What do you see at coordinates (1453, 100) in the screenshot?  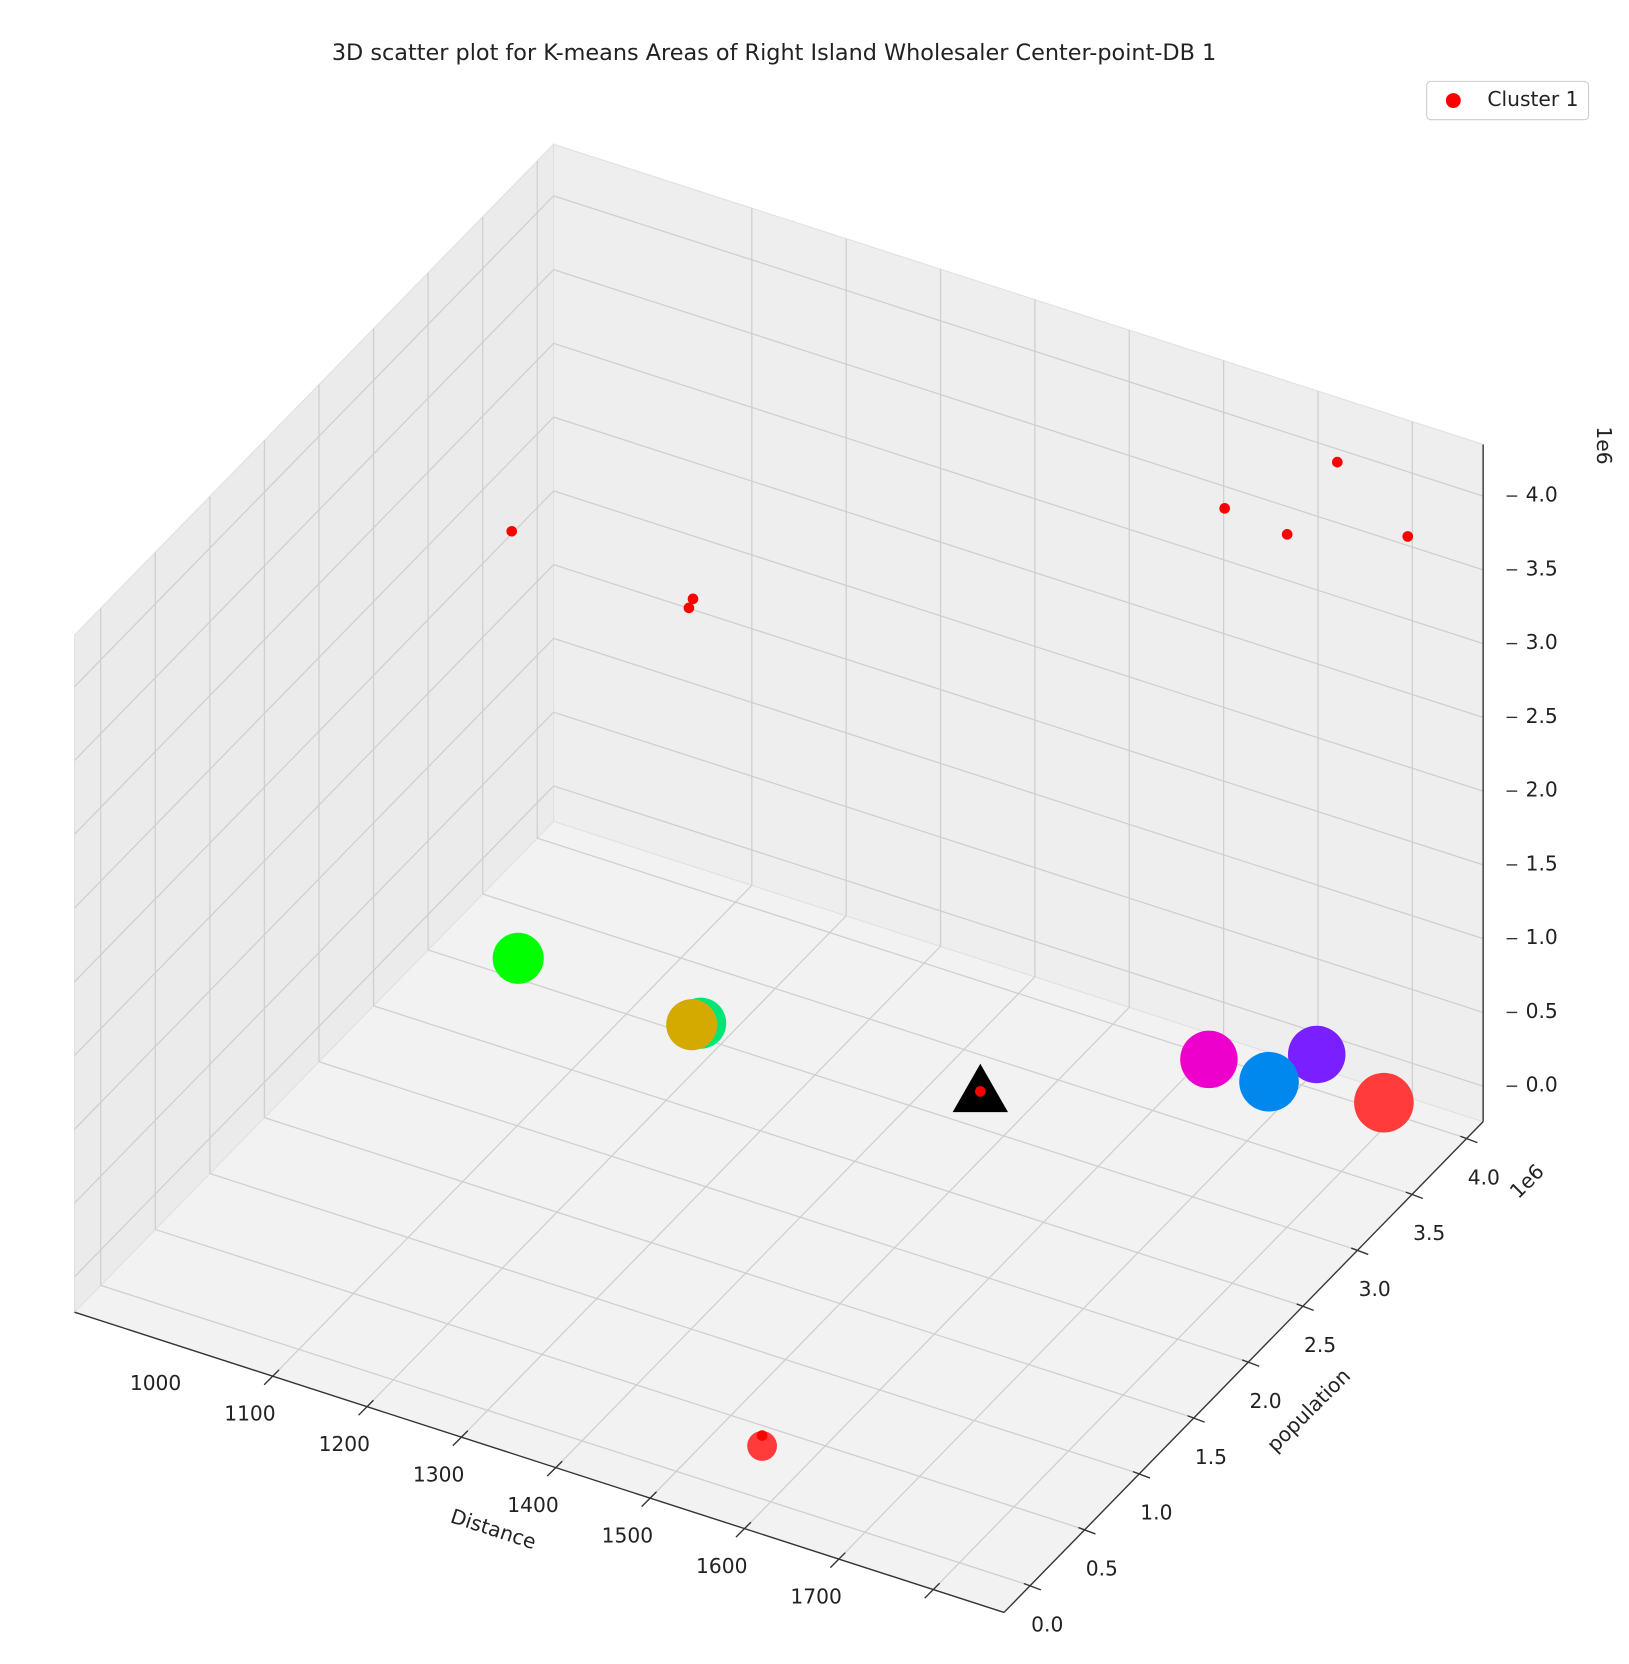 I see `legend-marker` at bounding box center [1453, 100].